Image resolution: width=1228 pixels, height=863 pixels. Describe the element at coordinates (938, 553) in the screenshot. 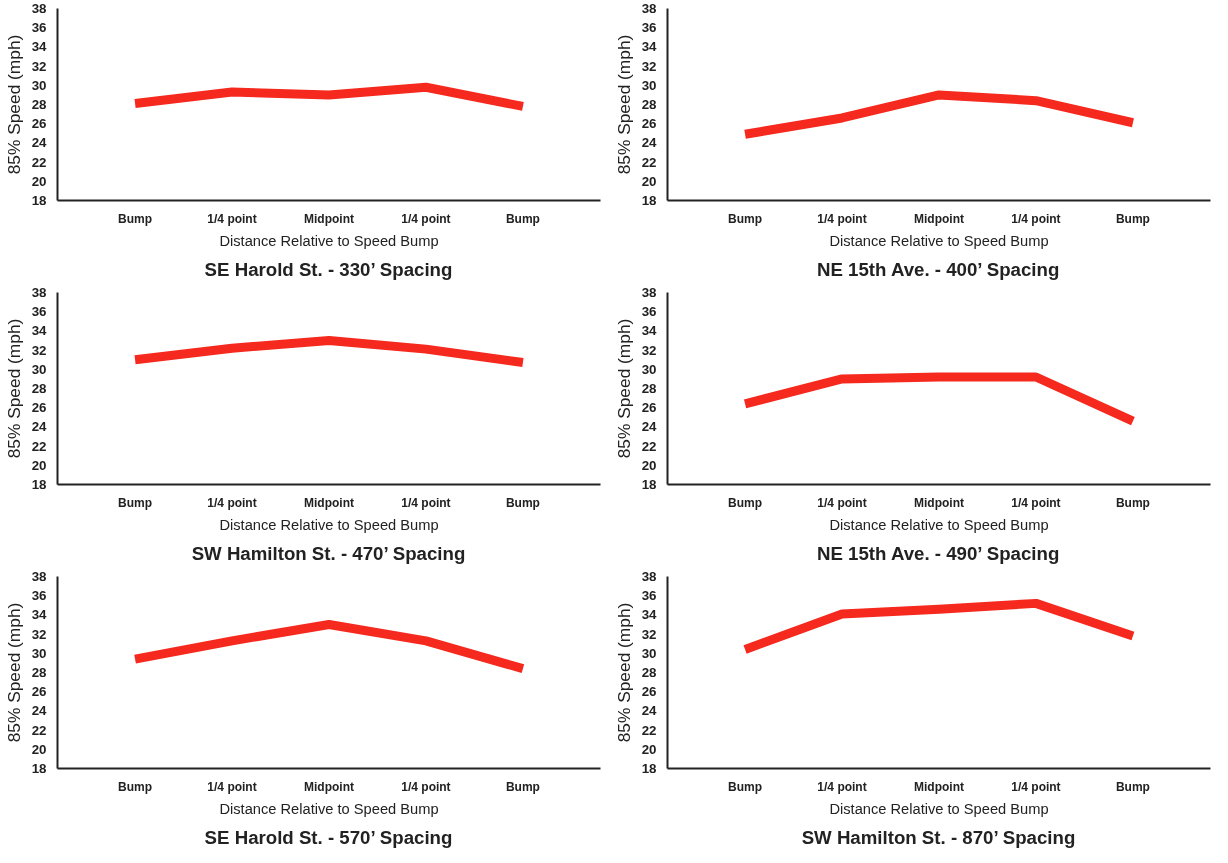

I see `text: NE 15th Ave. - 490’ Spacing` at that location.